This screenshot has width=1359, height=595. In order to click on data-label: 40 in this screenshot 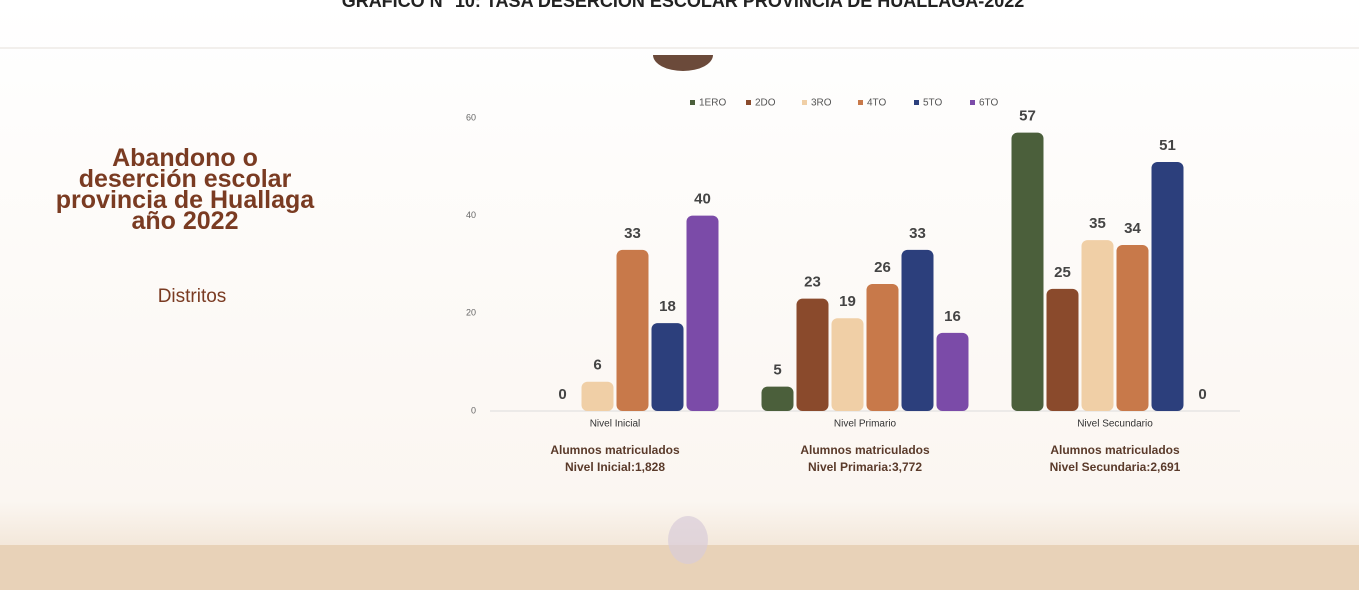, I will do `click(702, 199)`.